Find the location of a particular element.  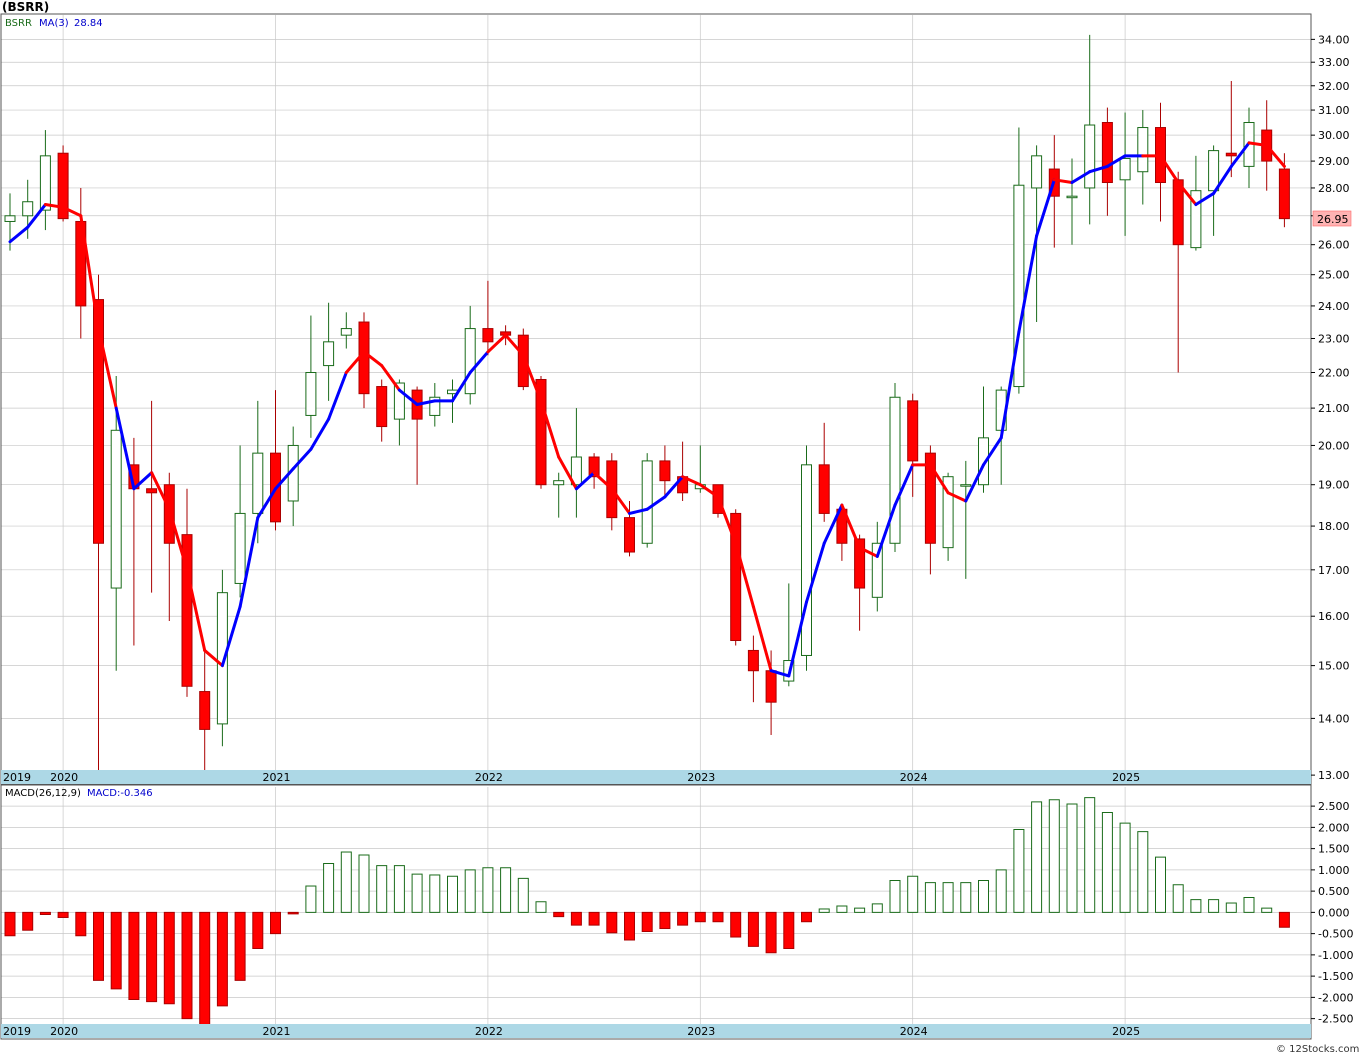

price-tick-label: 22.00 is located at coordinates (1334, 373).